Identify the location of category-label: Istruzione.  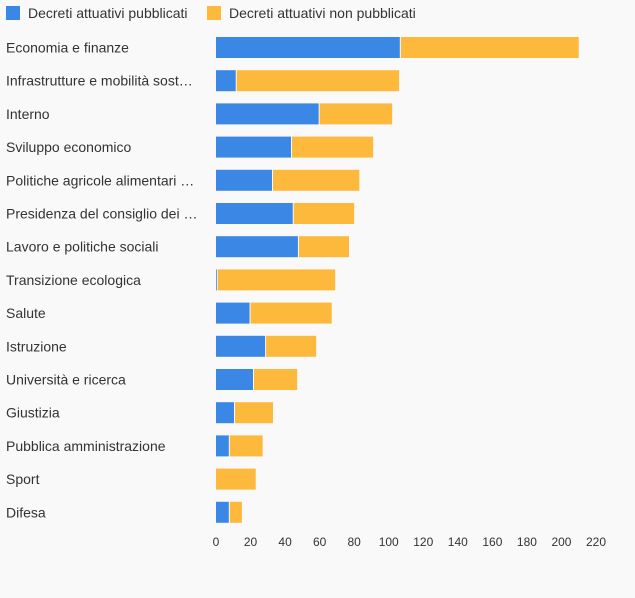
(36, 346).